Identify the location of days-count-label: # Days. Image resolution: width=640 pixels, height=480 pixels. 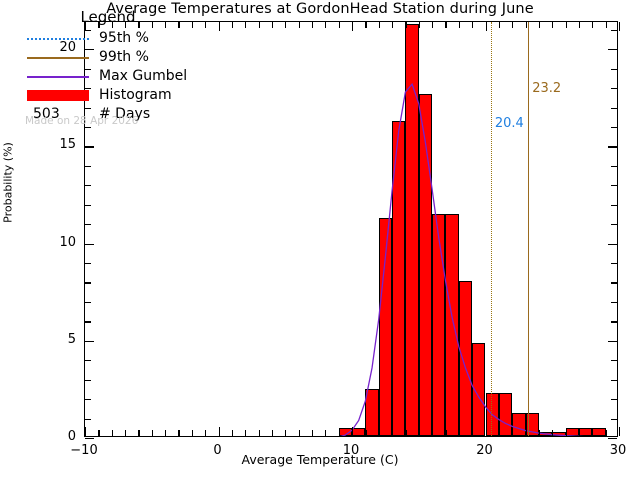
(125, 114).